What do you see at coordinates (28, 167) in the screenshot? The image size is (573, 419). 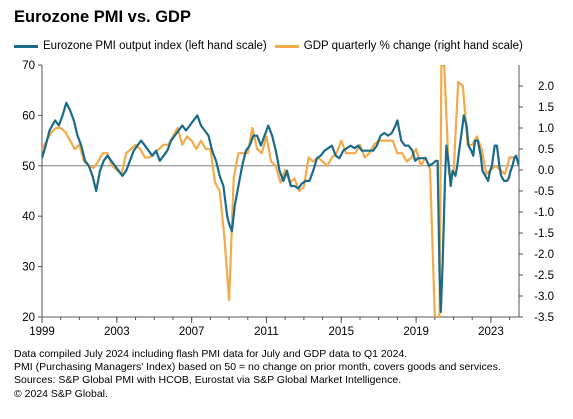 I see `left-tick-label: 50` at bounding box center [28, 167].